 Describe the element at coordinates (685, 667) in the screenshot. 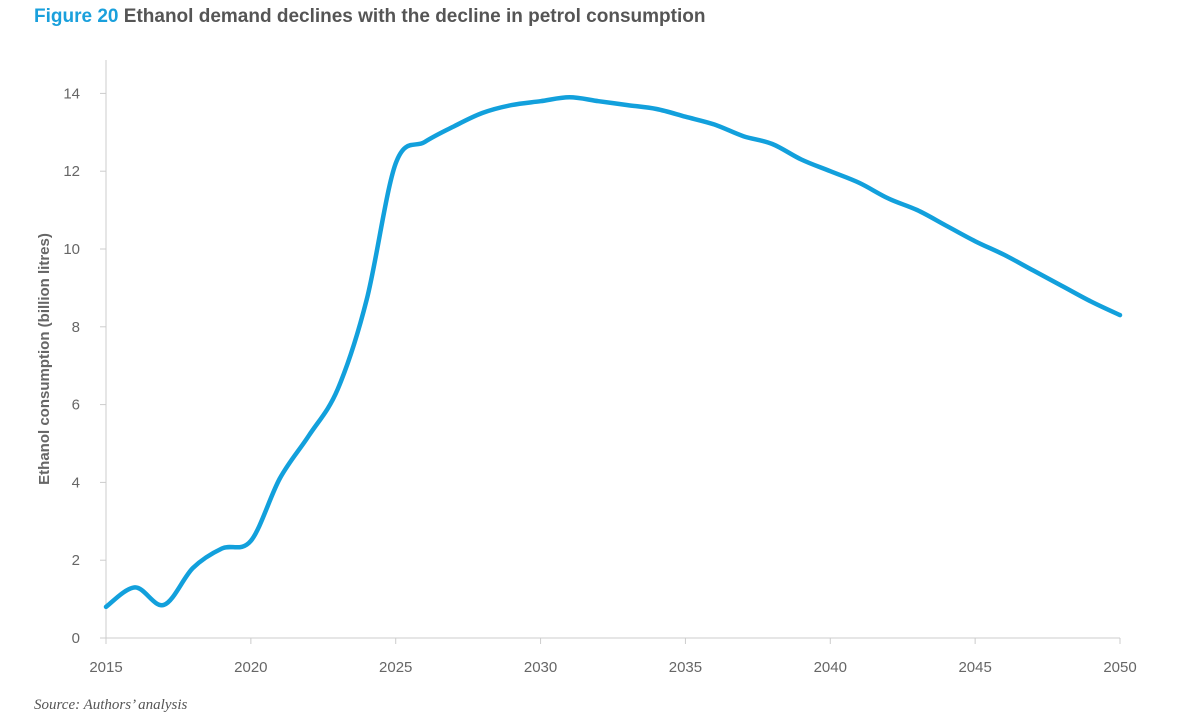

I see `x-tick-label: 2035` at that location.